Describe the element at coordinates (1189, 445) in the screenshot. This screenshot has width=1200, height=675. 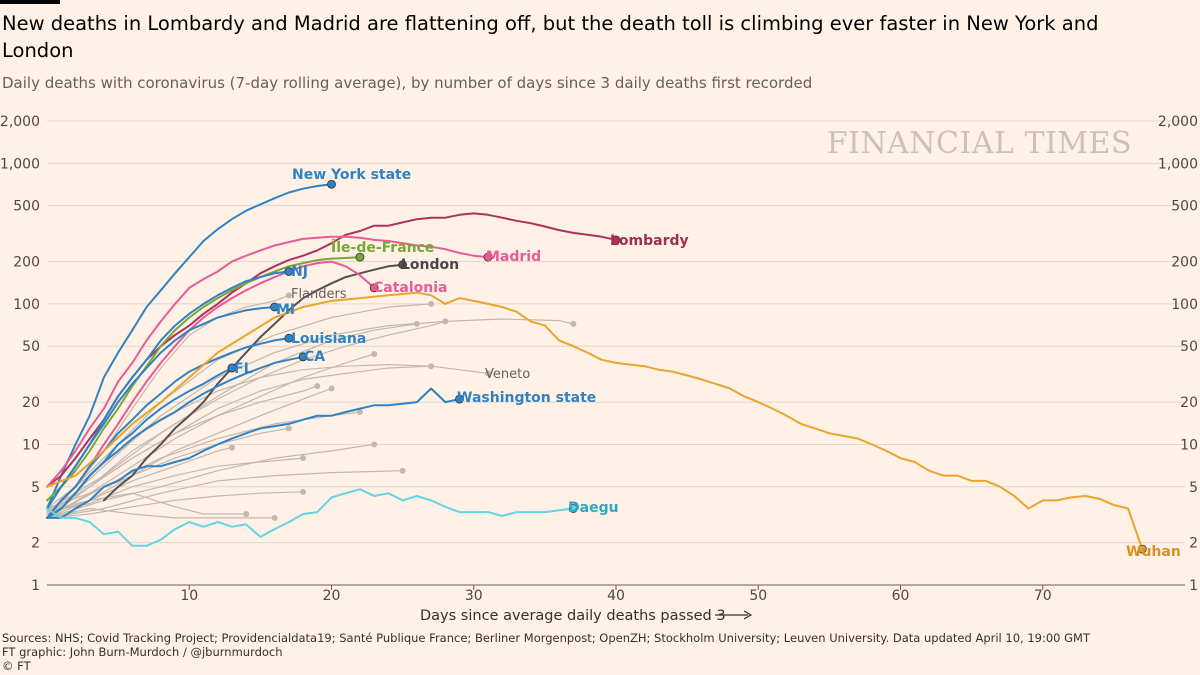
I see `y-tick-label-right: 10` at that location.